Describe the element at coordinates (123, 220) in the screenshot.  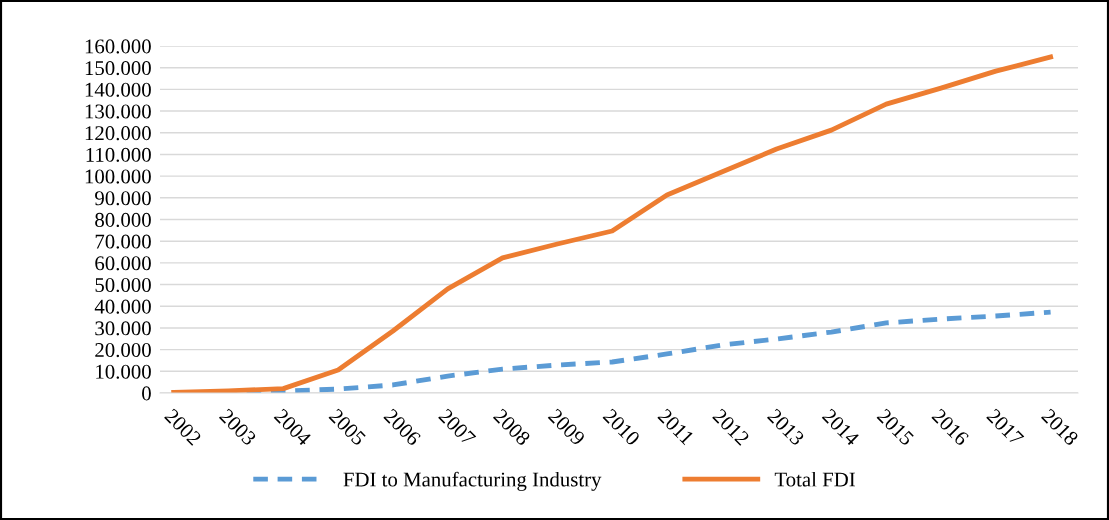
I see `y-tick-label: 80.000` at that location.